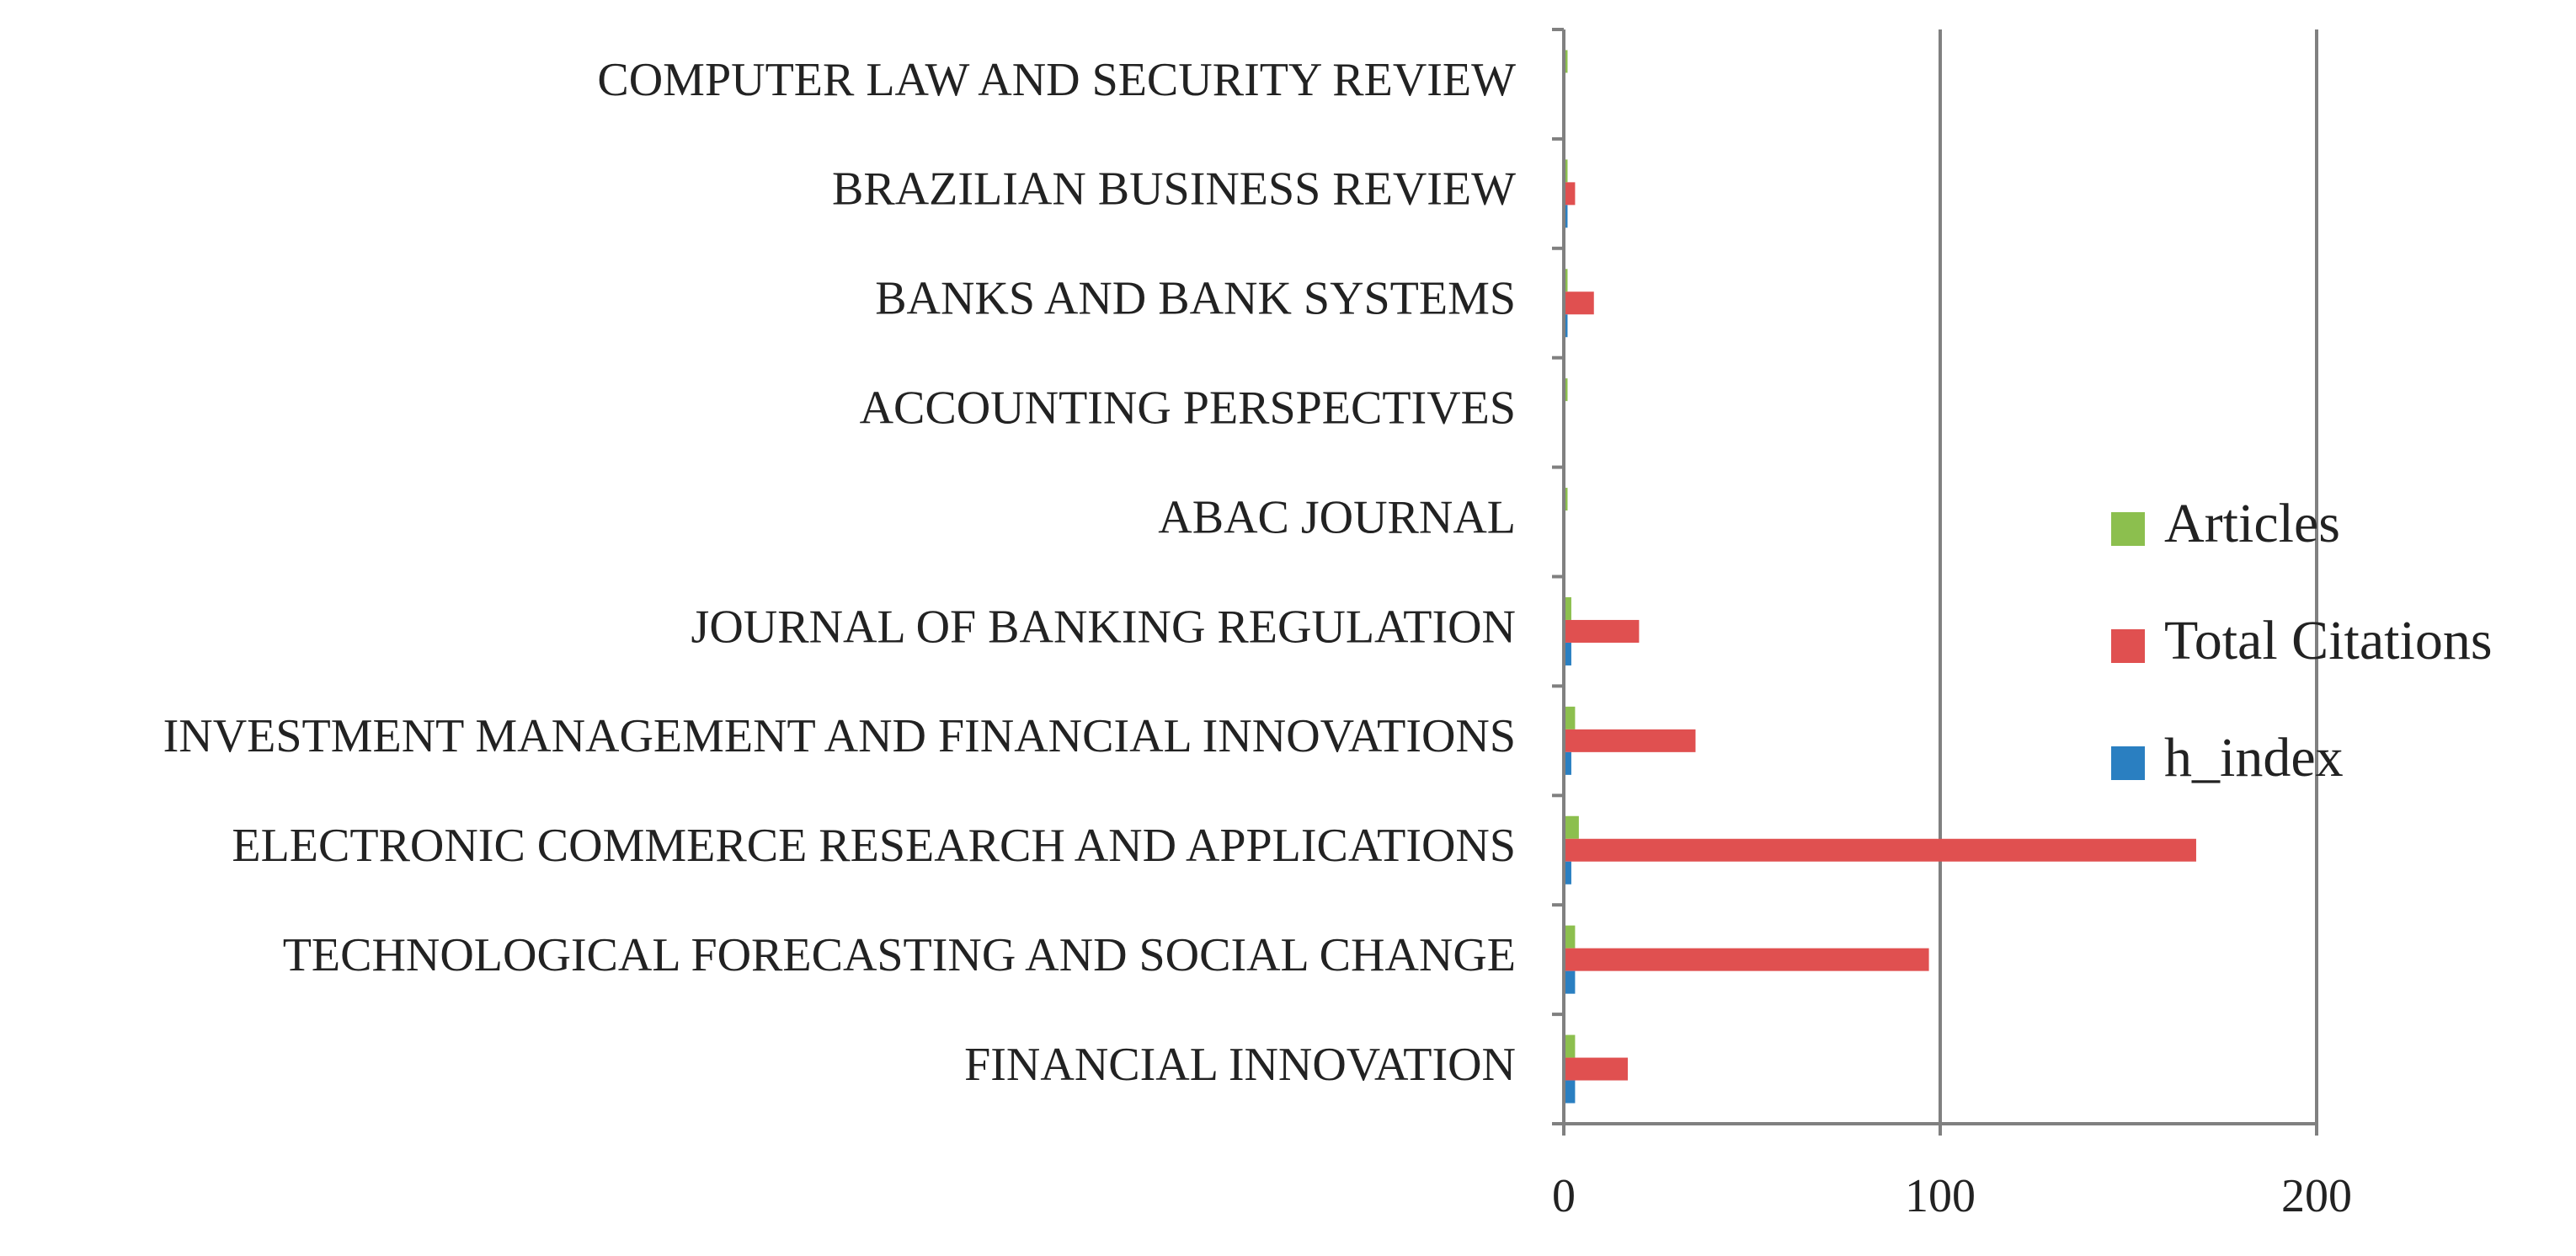 This screenshot has width=2576, height=1256. Describe the element at coordinates (1337, 517) in the screenshot. I see `y-tick-label: ABAC JOURNAL` at that location.